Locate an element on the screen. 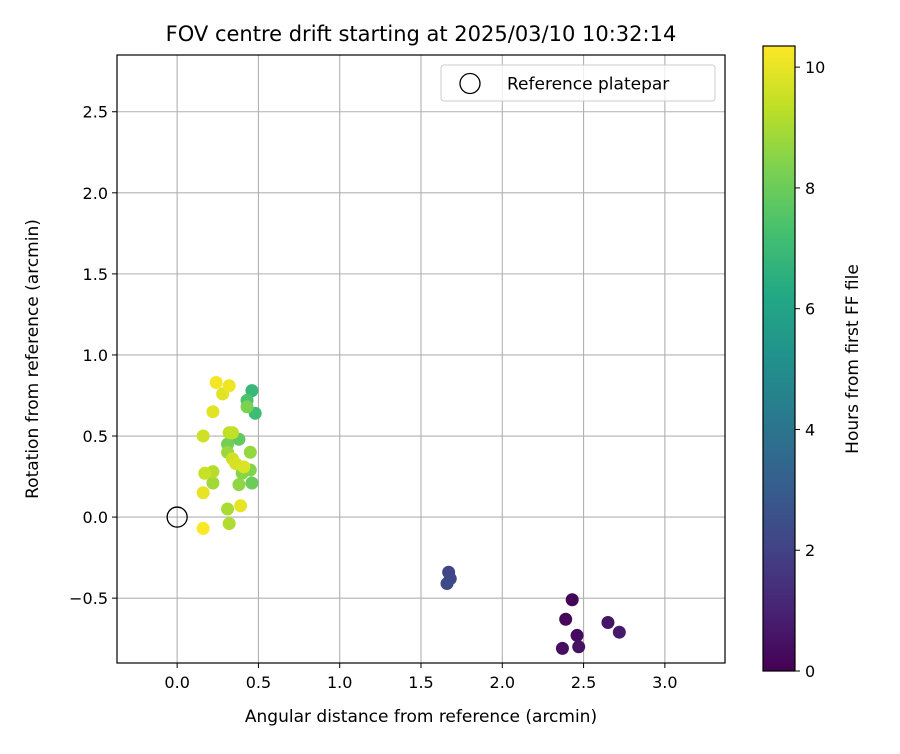 This screenshot has height=754, width=900. colorbar-tick-label: 4 is located at coordinates (810, 429).